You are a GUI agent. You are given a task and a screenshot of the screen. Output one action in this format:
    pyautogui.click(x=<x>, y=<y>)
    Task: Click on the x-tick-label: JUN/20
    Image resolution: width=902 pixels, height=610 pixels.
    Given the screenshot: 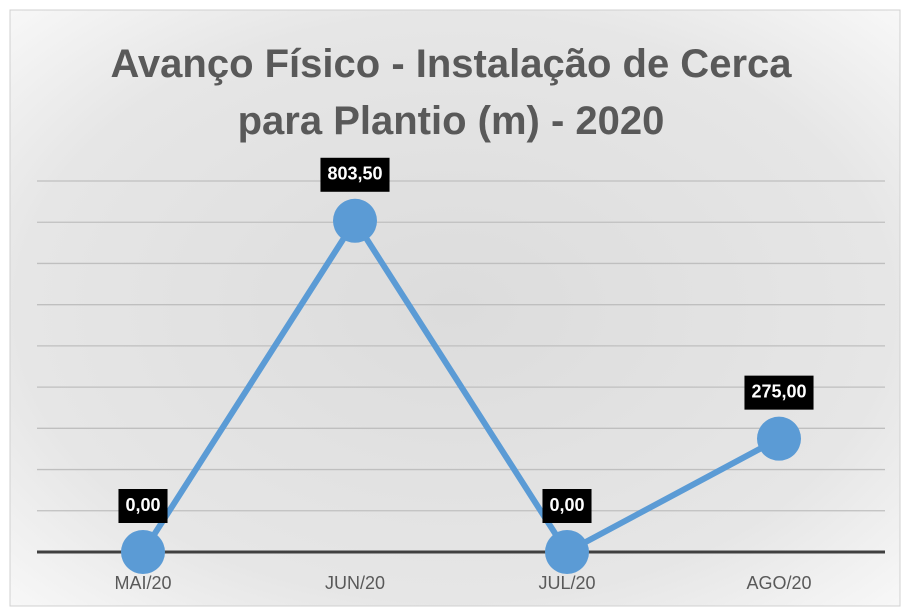 What is the action you would take?
    pyautogui.click(x=355, y=583)
    